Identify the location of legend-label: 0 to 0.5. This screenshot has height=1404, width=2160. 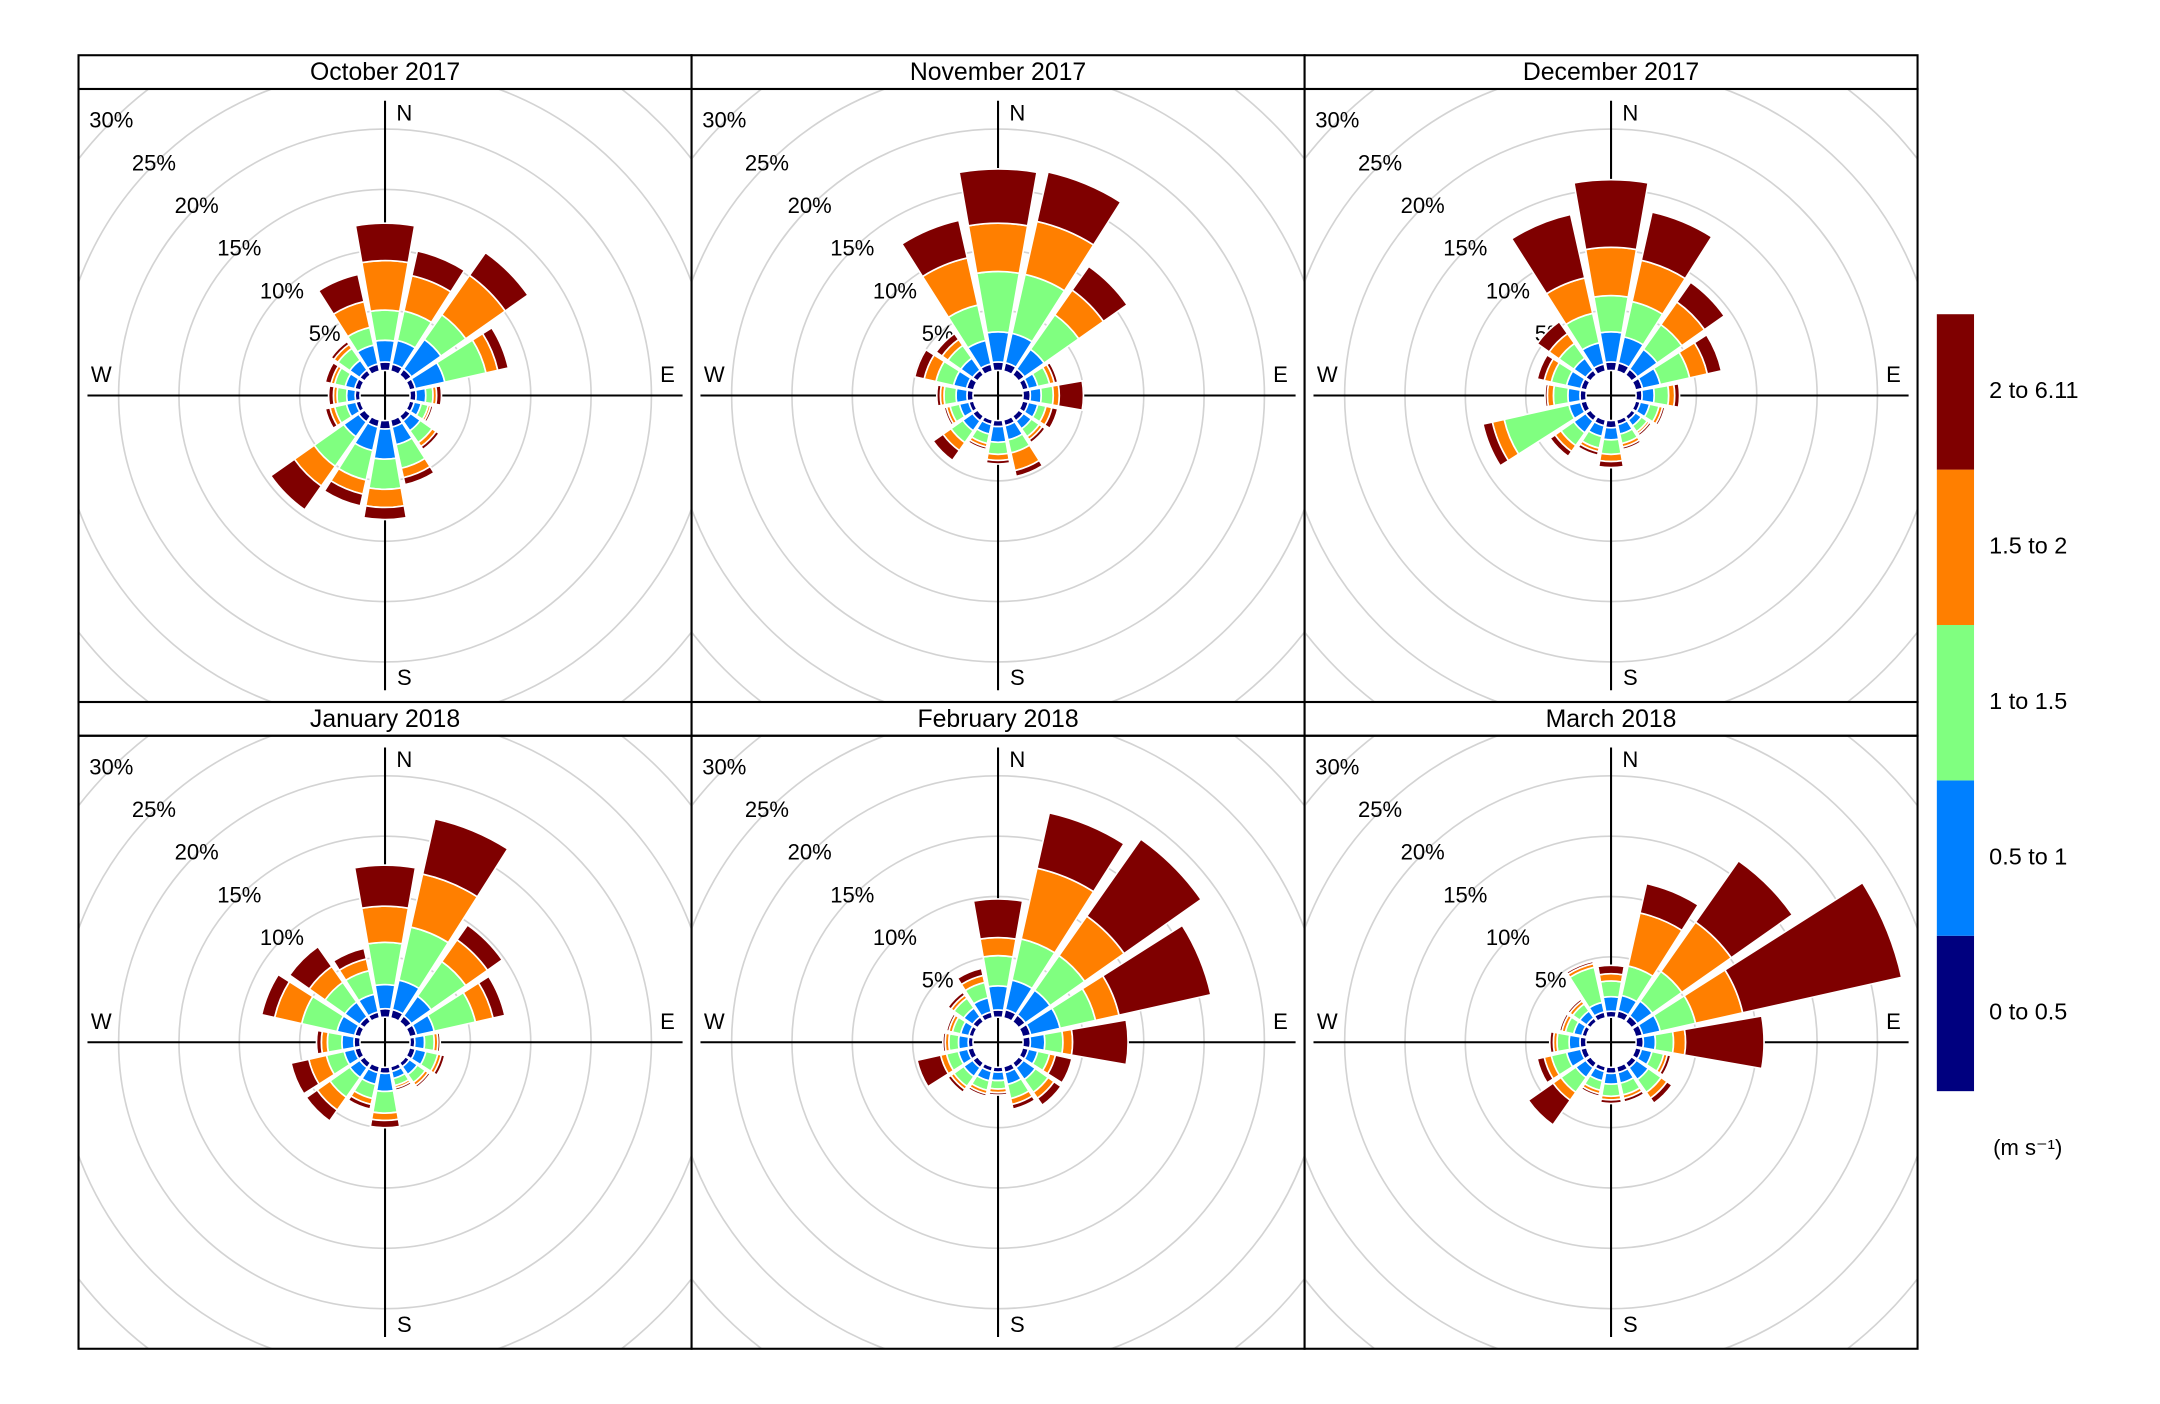
(2028, 1012).